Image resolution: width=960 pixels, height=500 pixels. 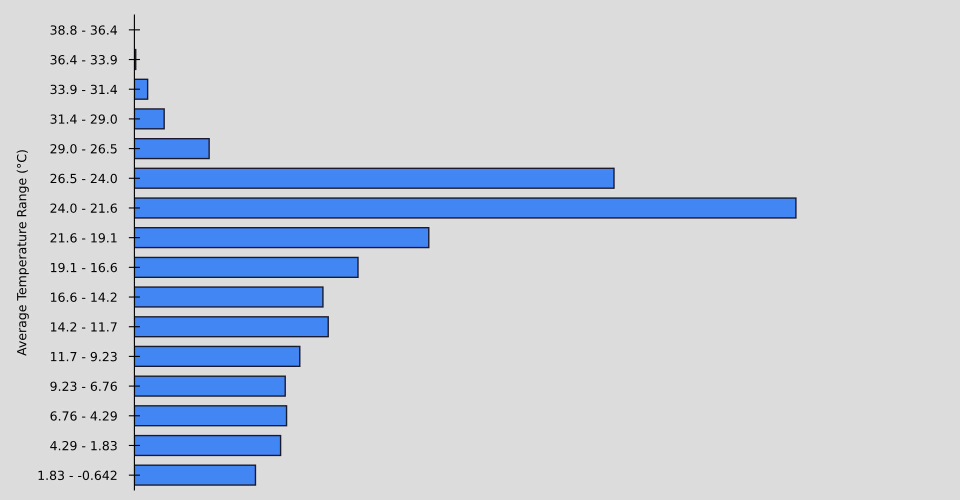 What do you see at coordinates (84, 30) in the screenshot?
I see `y-tick-label: 38.8 - 36.4` at bounding box center [84, 30].